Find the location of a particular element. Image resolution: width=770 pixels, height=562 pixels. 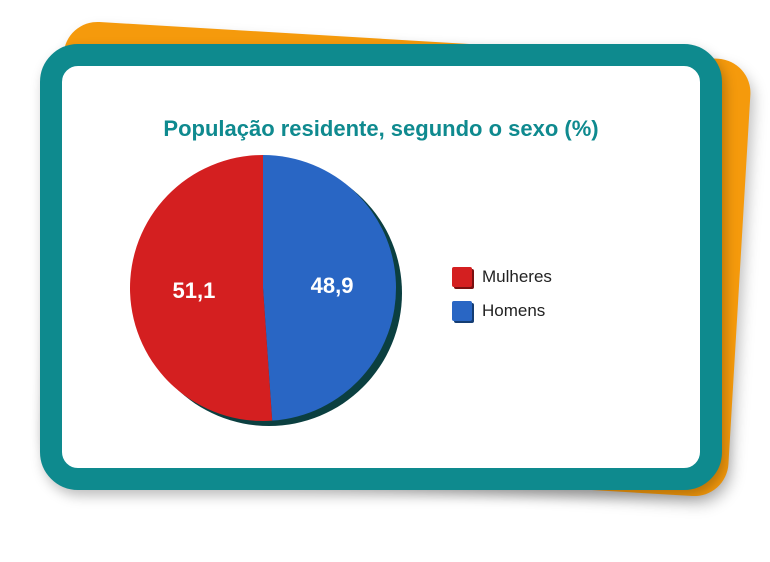

pie-labels: 48,9 51,1 is located at coordinates (262, 288).